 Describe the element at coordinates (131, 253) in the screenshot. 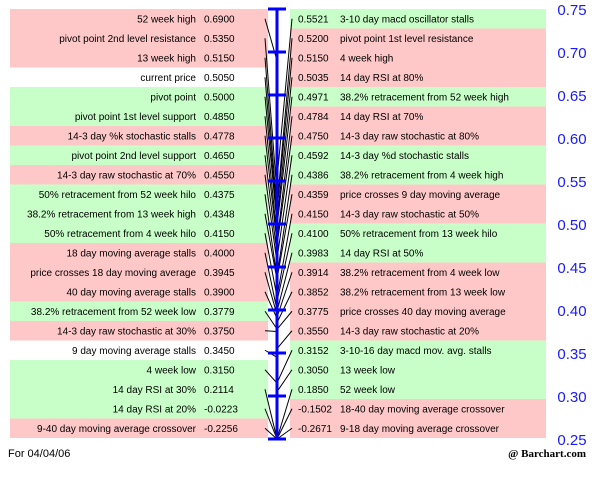

I see `left-row-label: 18 day moving average stalls` at that location.